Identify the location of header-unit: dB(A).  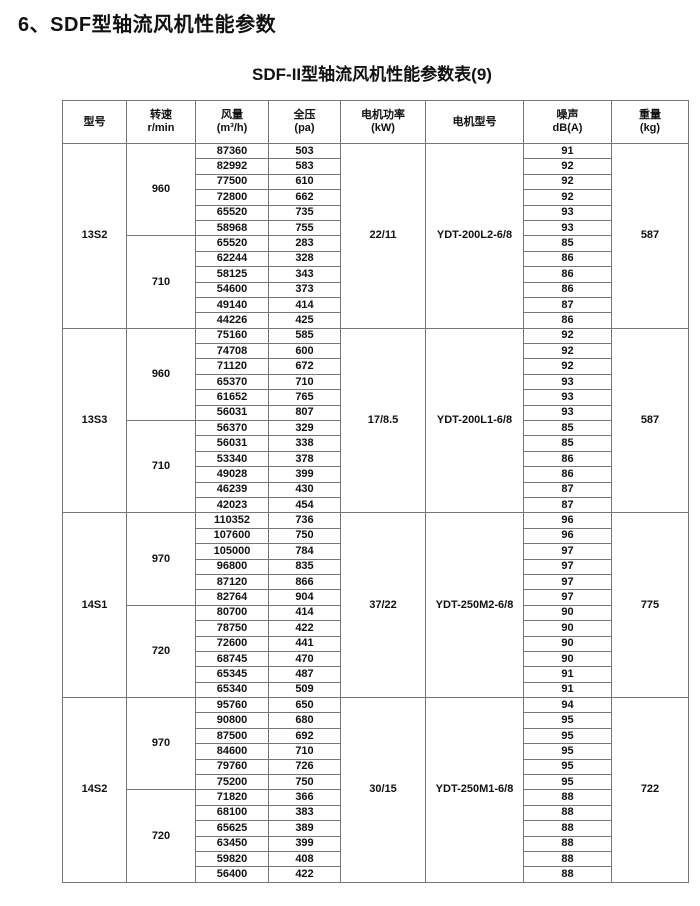
(567, 128).